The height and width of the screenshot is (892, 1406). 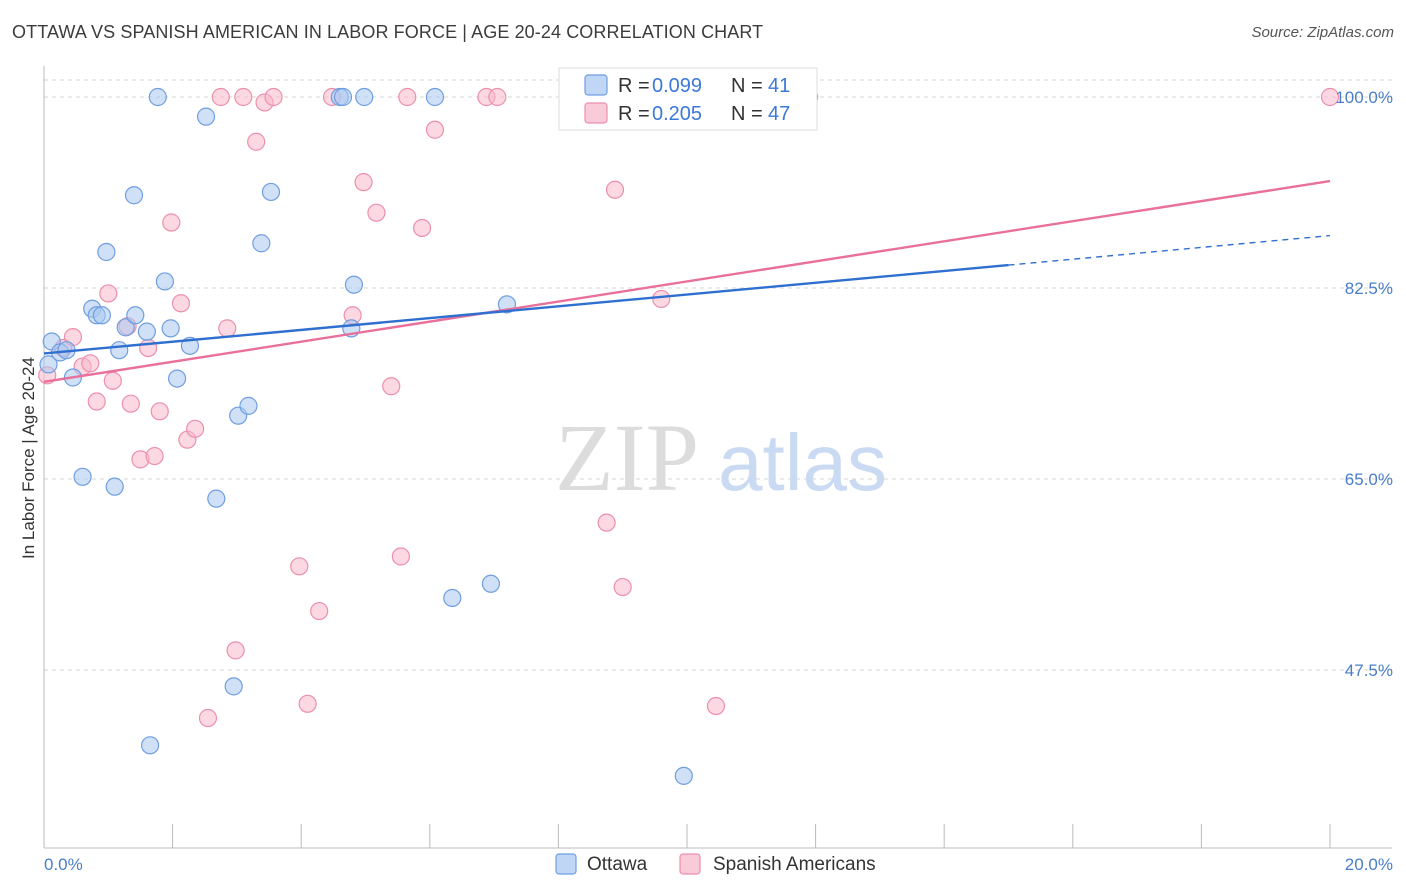 I want to click on legend: R = 0.099 N = 41 R = 0.205 N = 47, so click(x=688, y=99).